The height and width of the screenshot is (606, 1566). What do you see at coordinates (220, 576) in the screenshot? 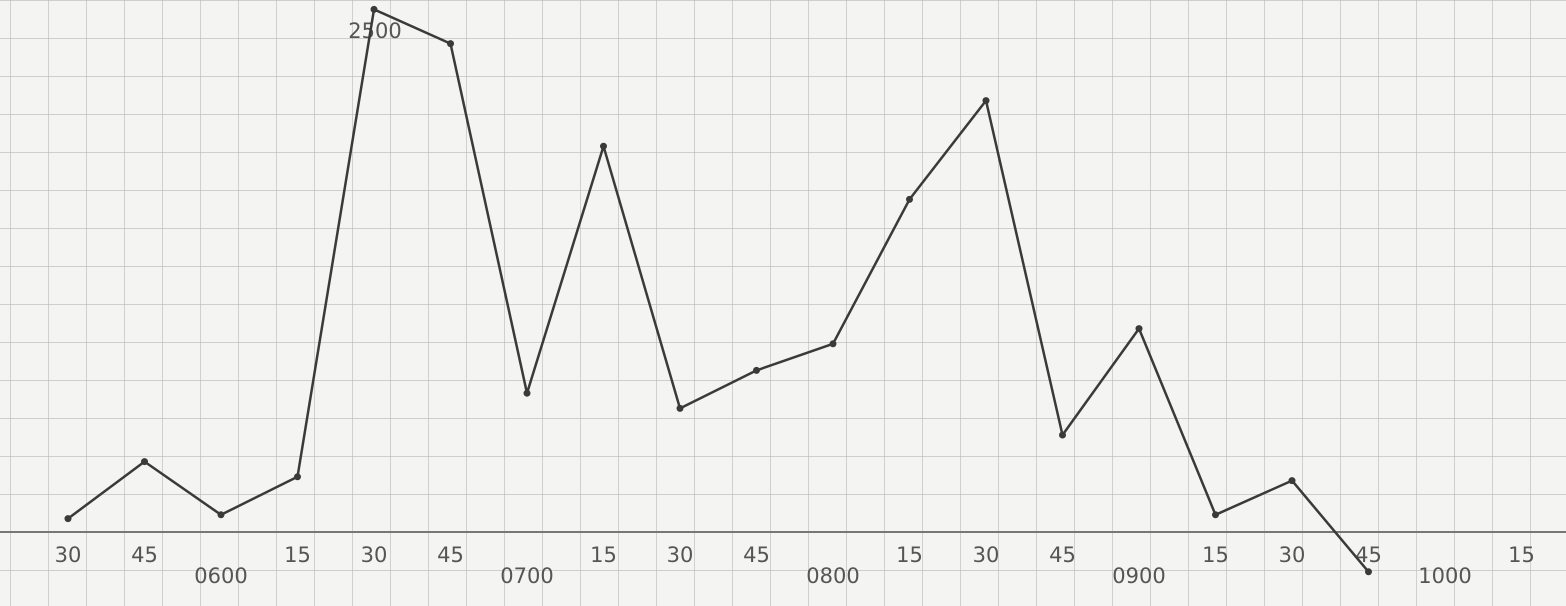
I see `x-tick-label: 0600` at bounding box center [220, 576].